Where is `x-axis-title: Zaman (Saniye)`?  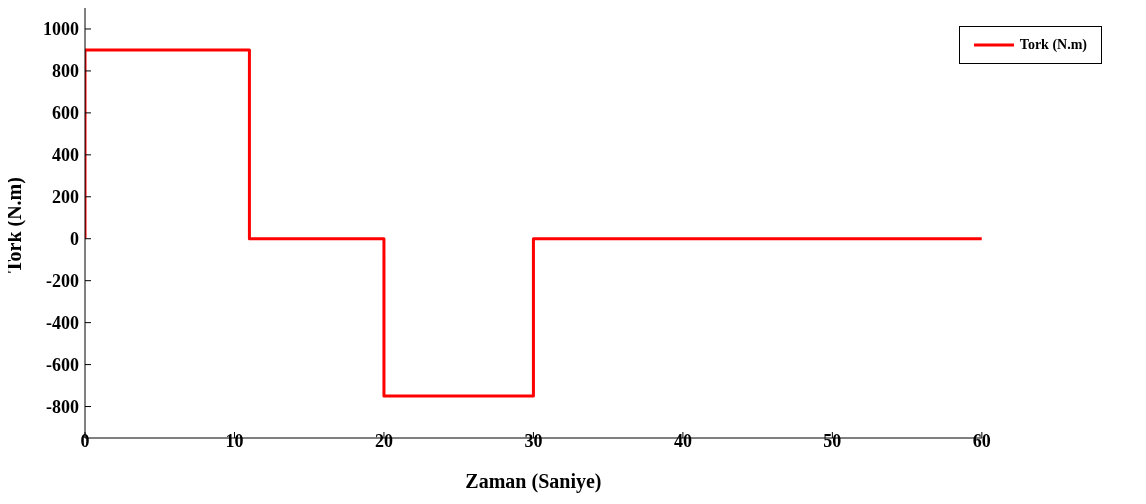 x-axis-title: Zaman (Saniye) is located at coordinates (533, 481).